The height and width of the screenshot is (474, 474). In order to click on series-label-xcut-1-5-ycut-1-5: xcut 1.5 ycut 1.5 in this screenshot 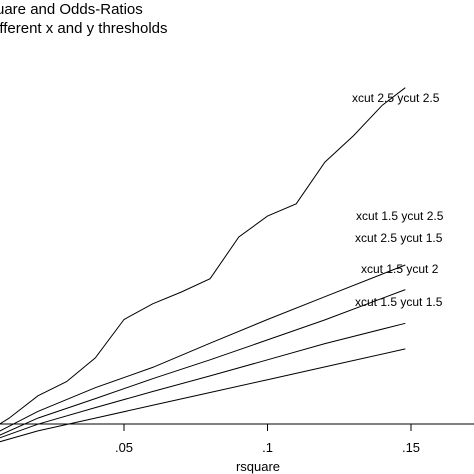, I will do `click(399, 302)`.